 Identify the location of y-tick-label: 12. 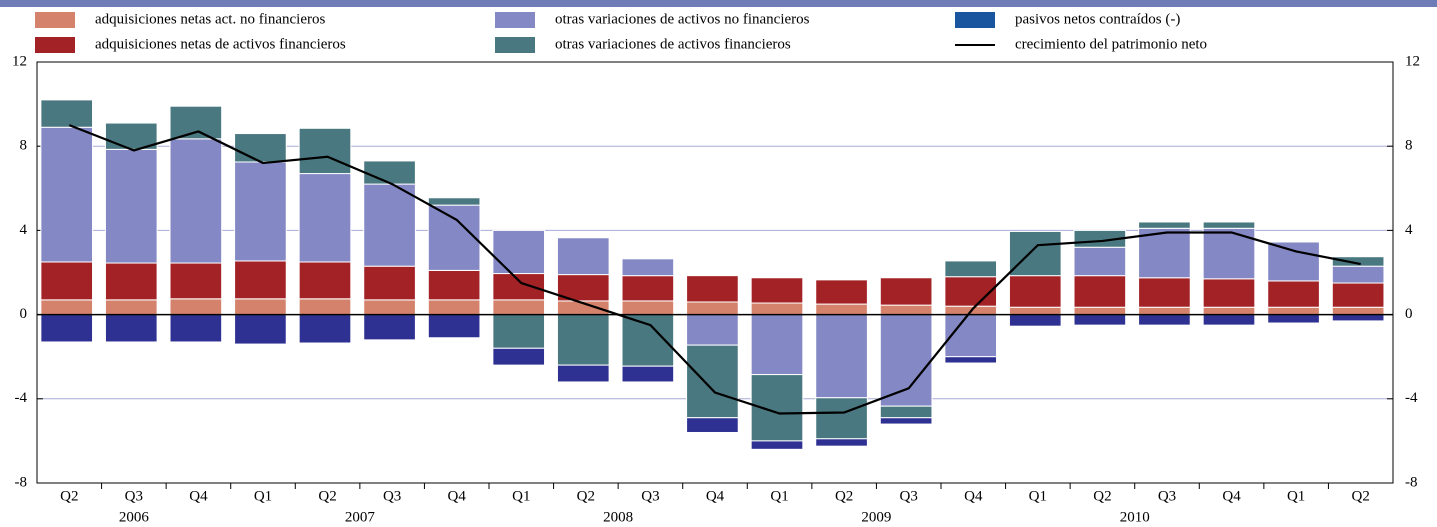
(19, 61).